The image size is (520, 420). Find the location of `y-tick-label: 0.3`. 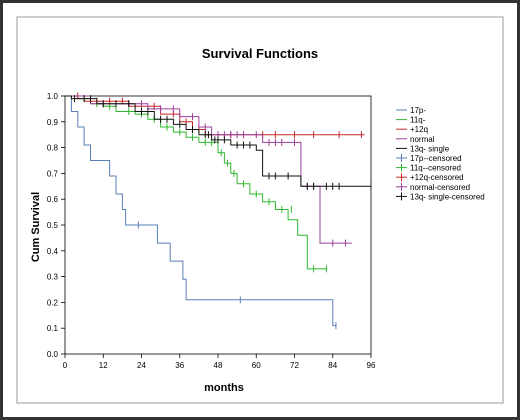

y-tick-label: 0.3 is located at coordinates (53, 277).